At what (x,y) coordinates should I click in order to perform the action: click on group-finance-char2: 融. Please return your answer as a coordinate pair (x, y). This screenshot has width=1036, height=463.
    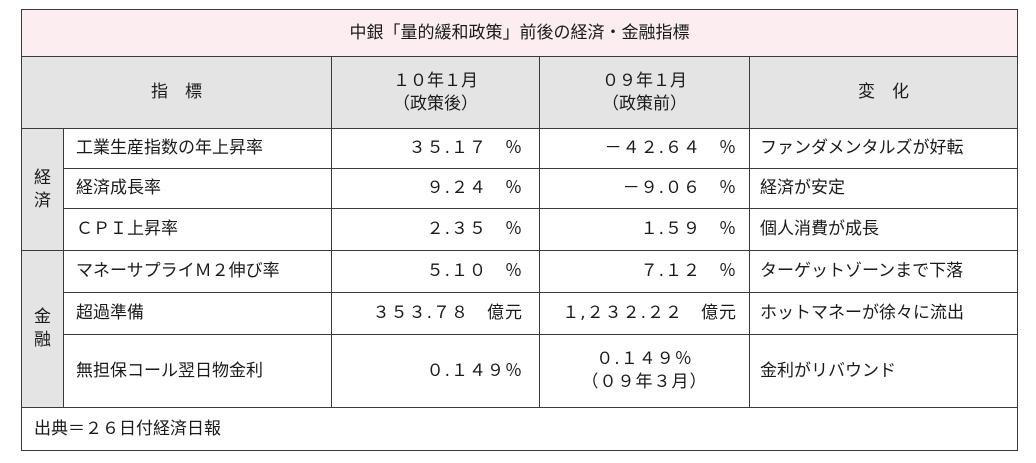
    Looking at the image, I should click on (42, 340).